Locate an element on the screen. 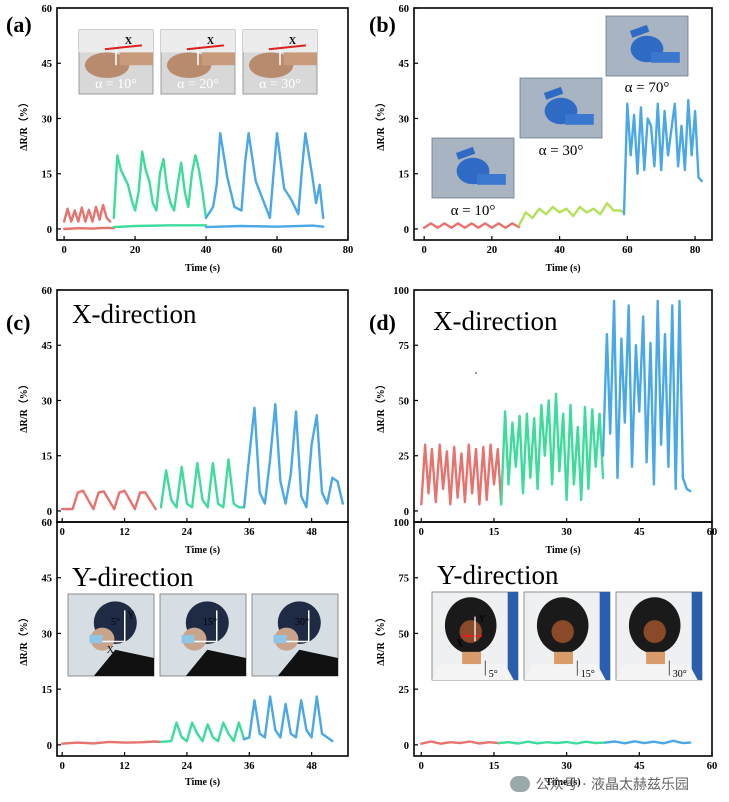  inset-caption: α = 70° is located at coordinates (647, 88).